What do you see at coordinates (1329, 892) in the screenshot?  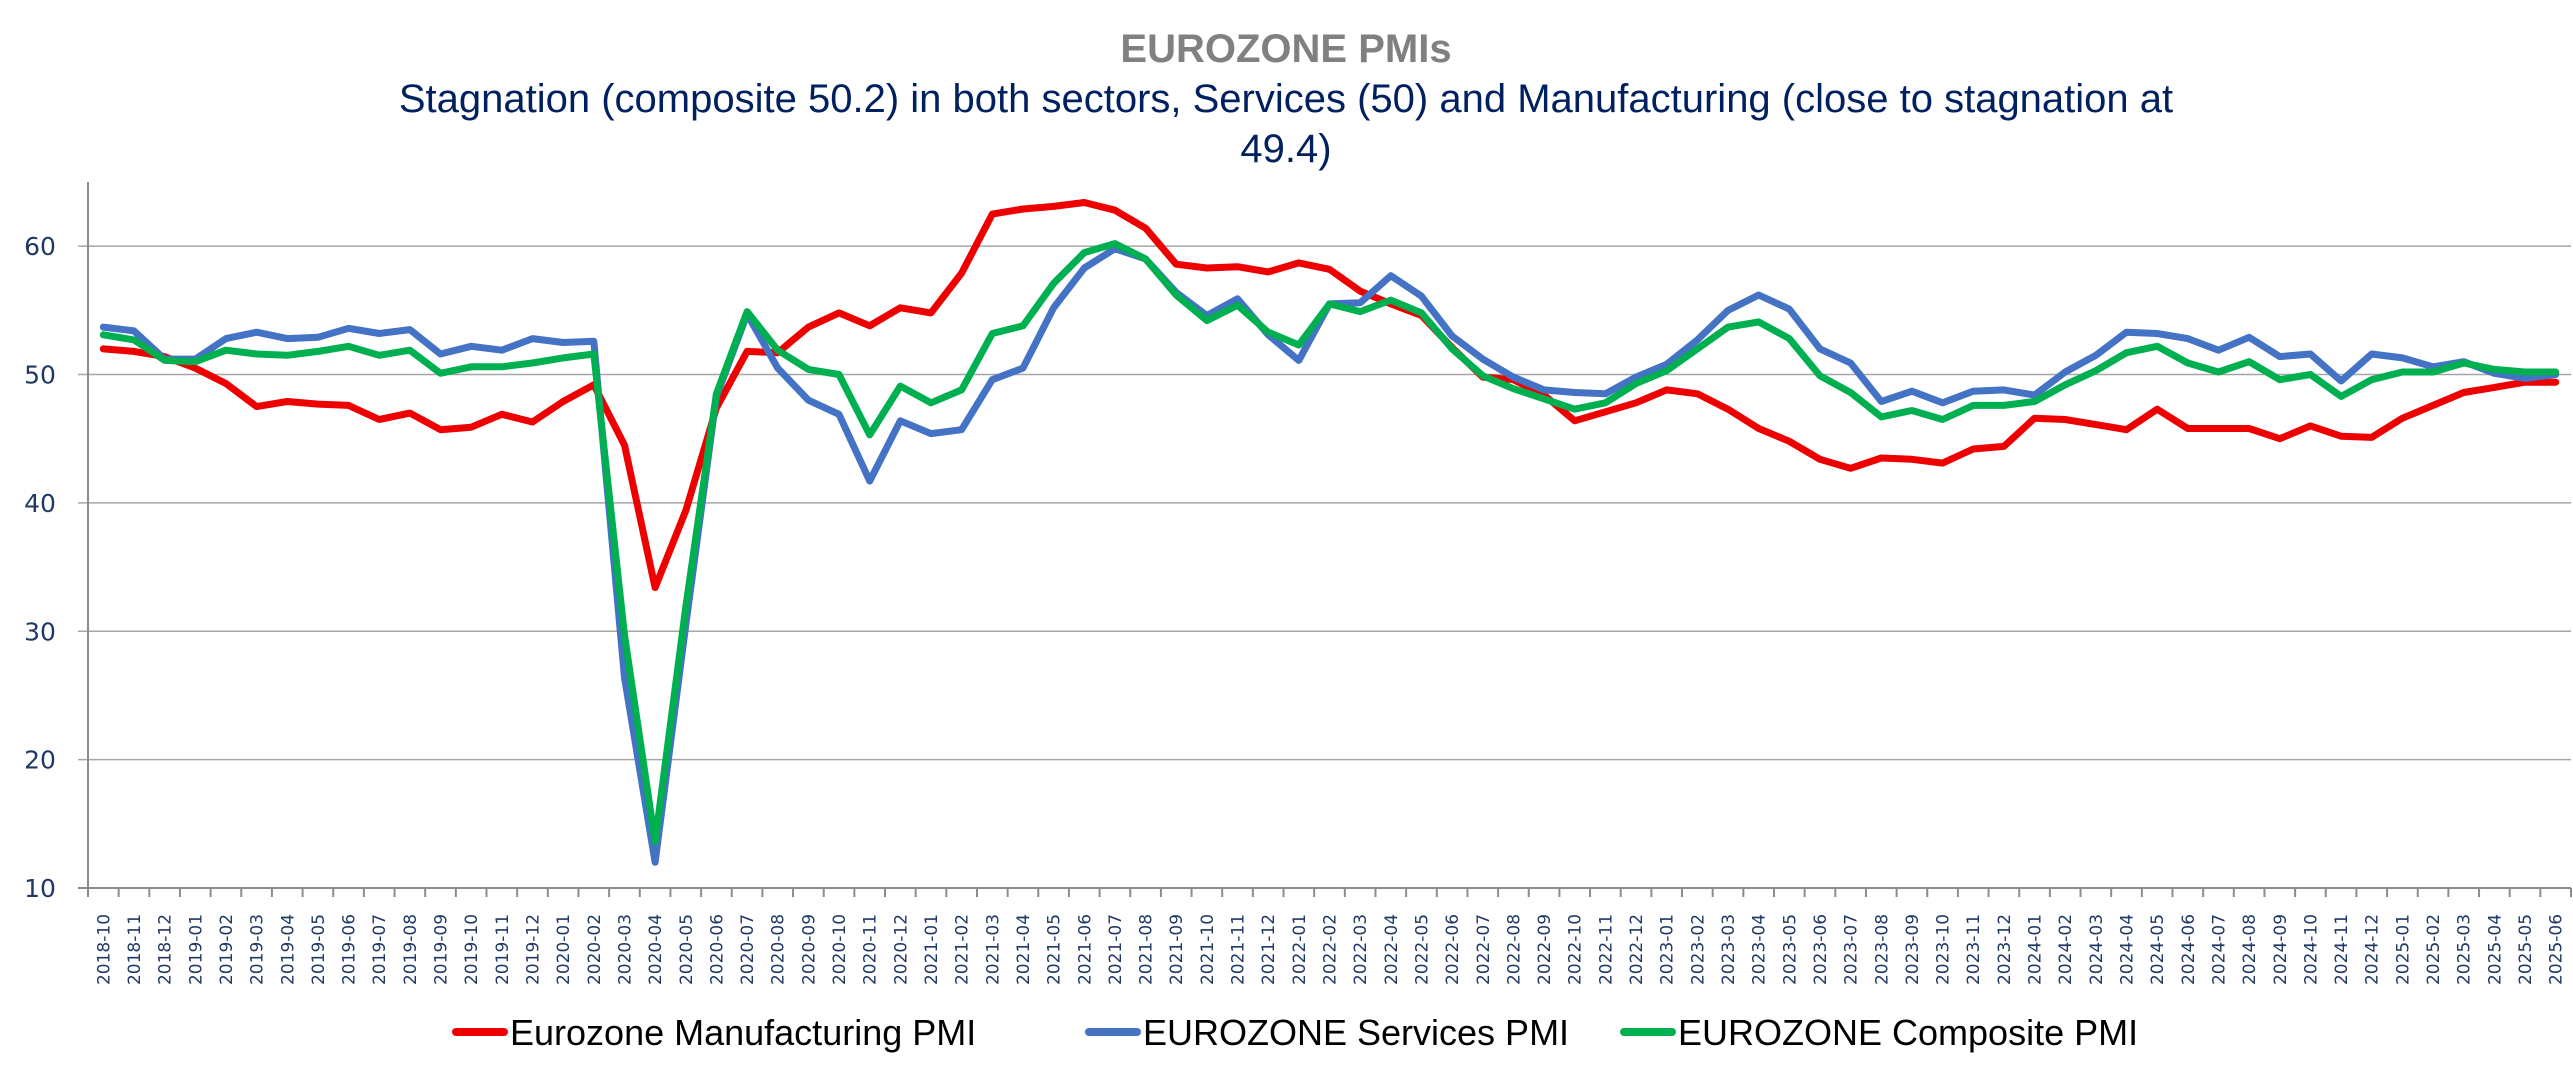 I see `x-axis-ticks` at bounding box center [1329, 892].